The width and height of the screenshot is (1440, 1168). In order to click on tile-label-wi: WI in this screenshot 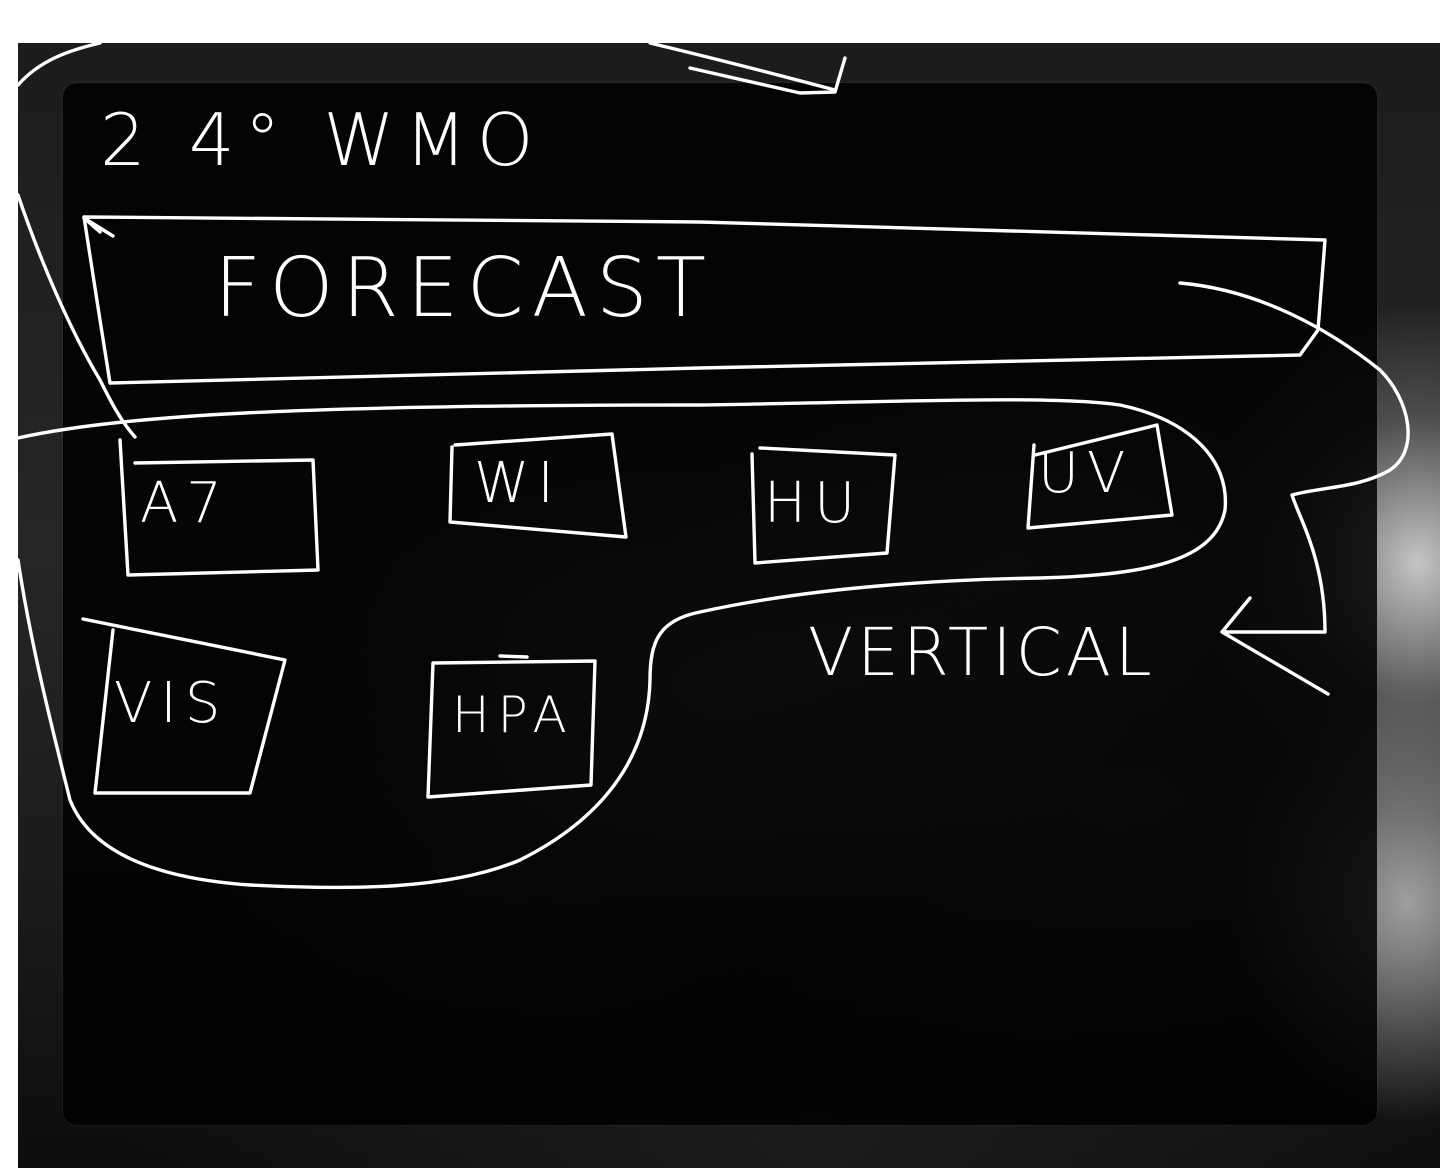, I will do `click(518, 483)`.